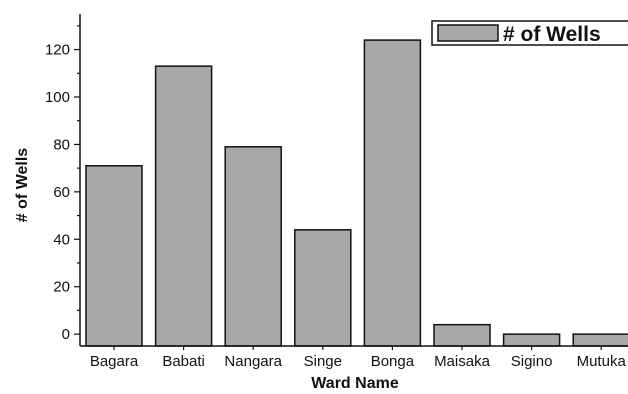 The image size is (628, 394). Describe the element at coordinates (114, 361) in the screenshot. I see `x-tick-label: Bagara` at that location.